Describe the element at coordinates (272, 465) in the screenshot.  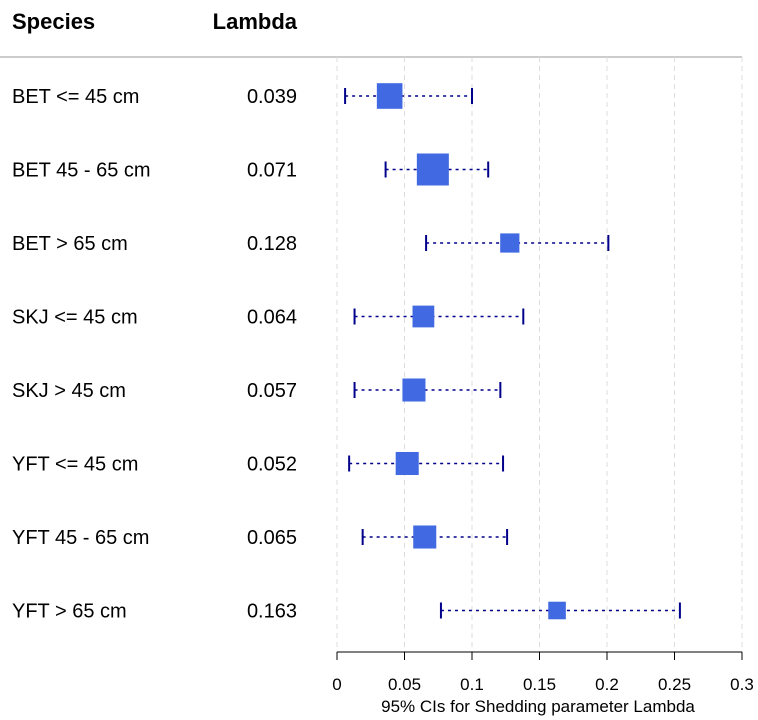
I see `row-value: 0.052` at that location.